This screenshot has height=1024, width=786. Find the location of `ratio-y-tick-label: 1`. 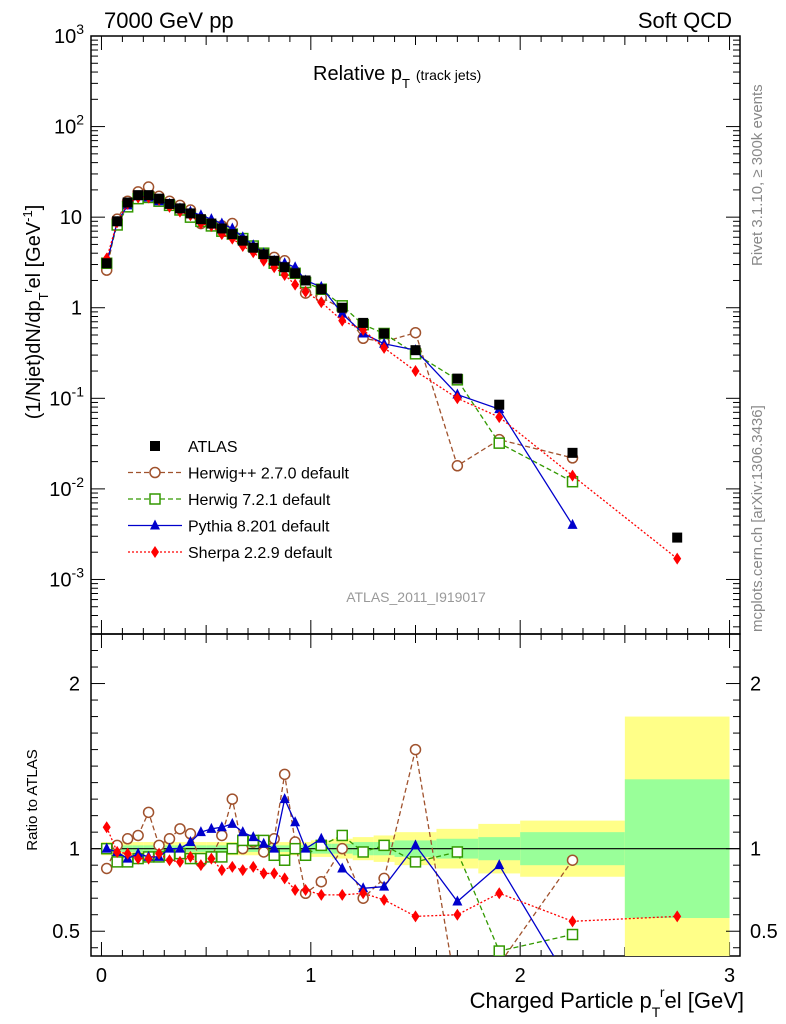

ratio-y-tick-label: 1 is located at coordinates (74, 850).